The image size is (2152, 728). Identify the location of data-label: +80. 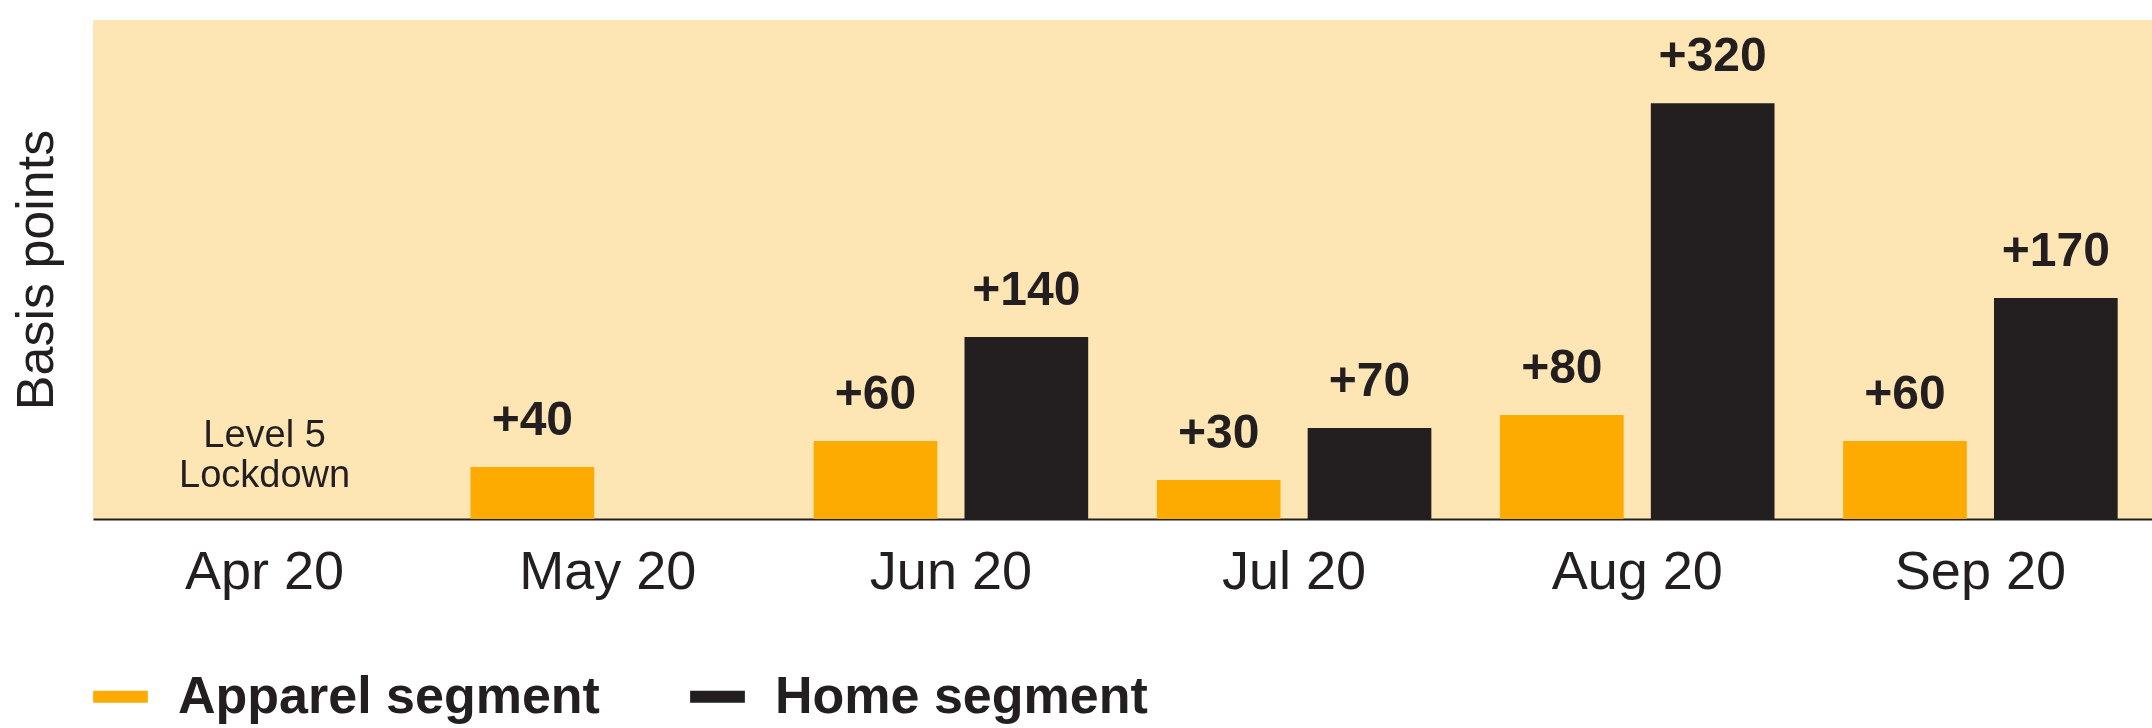
(1562, 367).